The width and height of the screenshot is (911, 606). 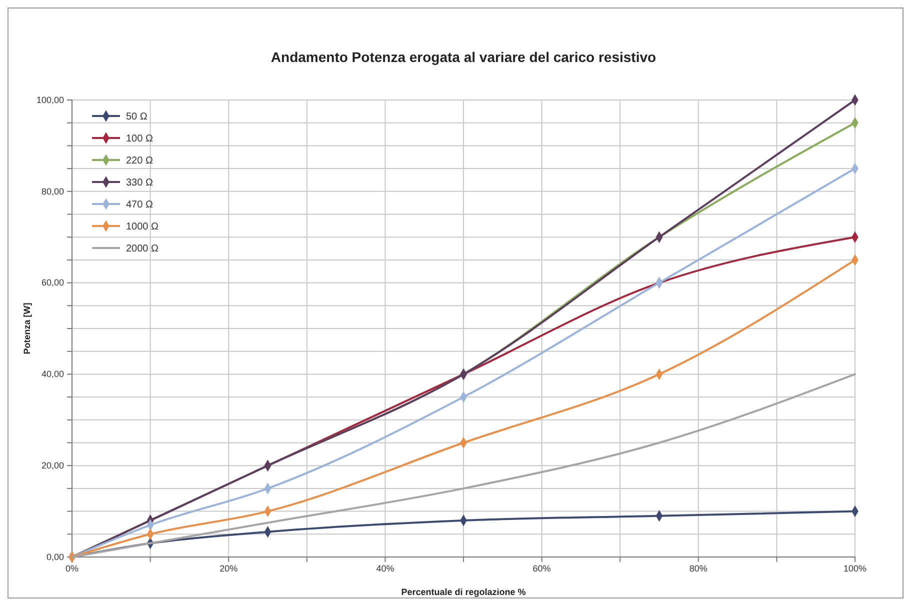 What do you see at coordinates (55, 557) in the screenshot?
I see `y-tick-label: 0,00` at bounding box center [55, 557].